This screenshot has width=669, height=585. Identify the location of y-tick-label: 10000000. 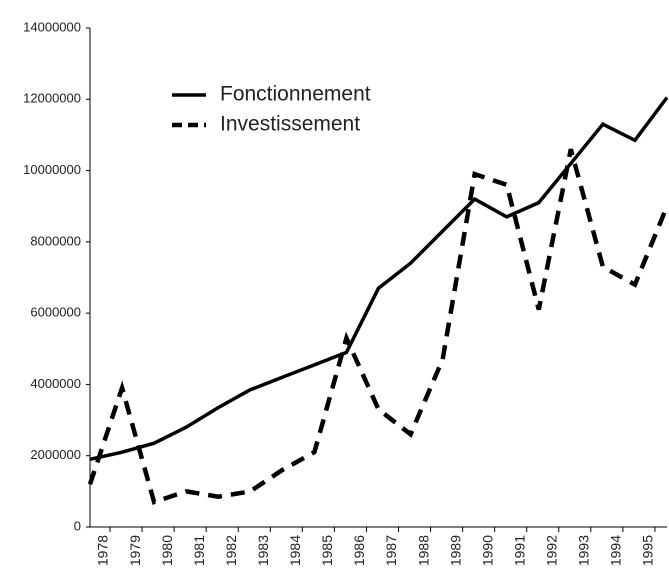
(52, 169).